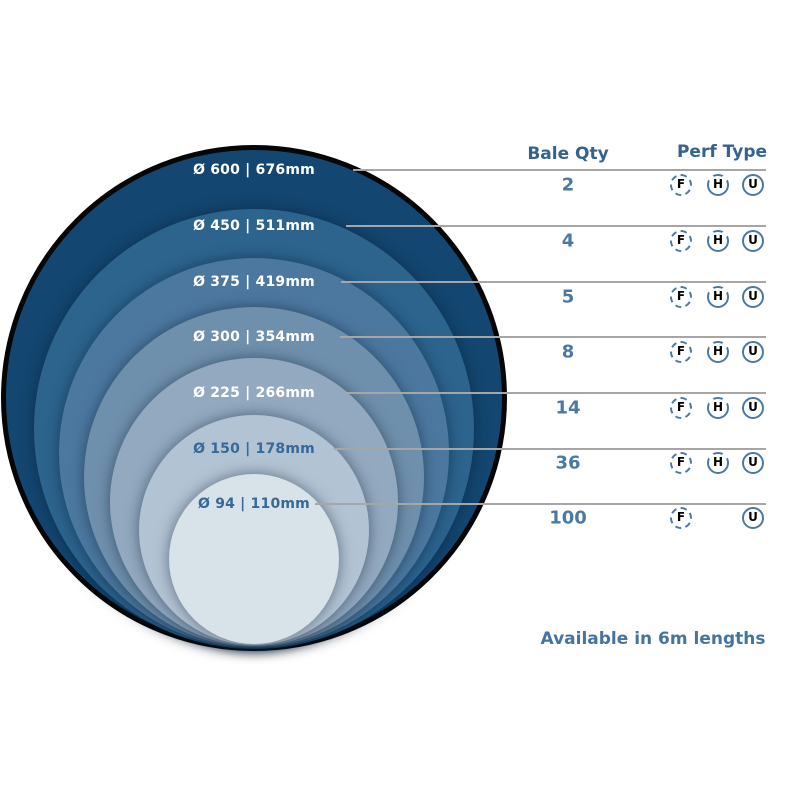  Describe the element at coordinates (653, 639) in the screenshot. I see `availability-note: Available in 6m lengths` at that location.